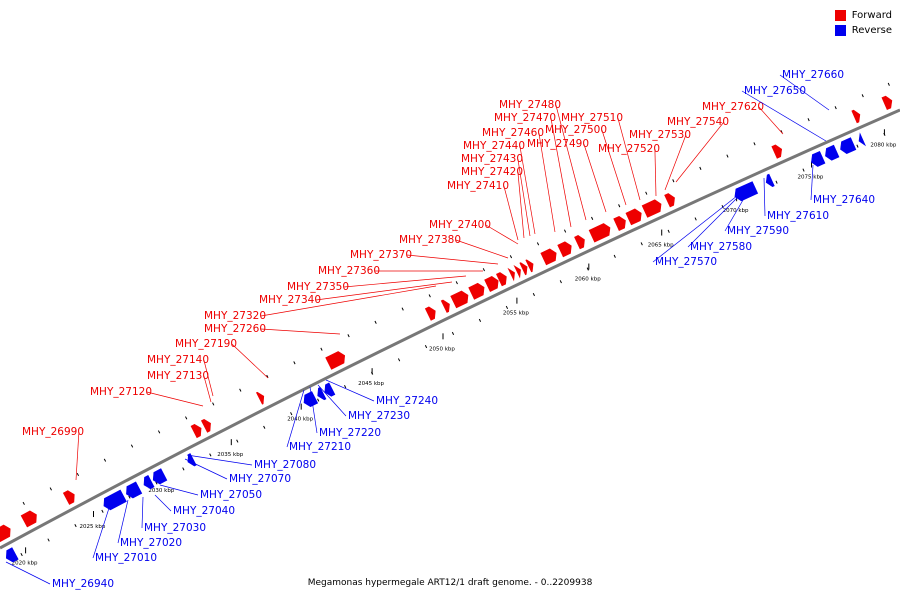 The image size is (900, 604). Describe the element at coordinates (492, 172) in the screenshot. I see `forward-gene-label: MHY_27420` at that location.